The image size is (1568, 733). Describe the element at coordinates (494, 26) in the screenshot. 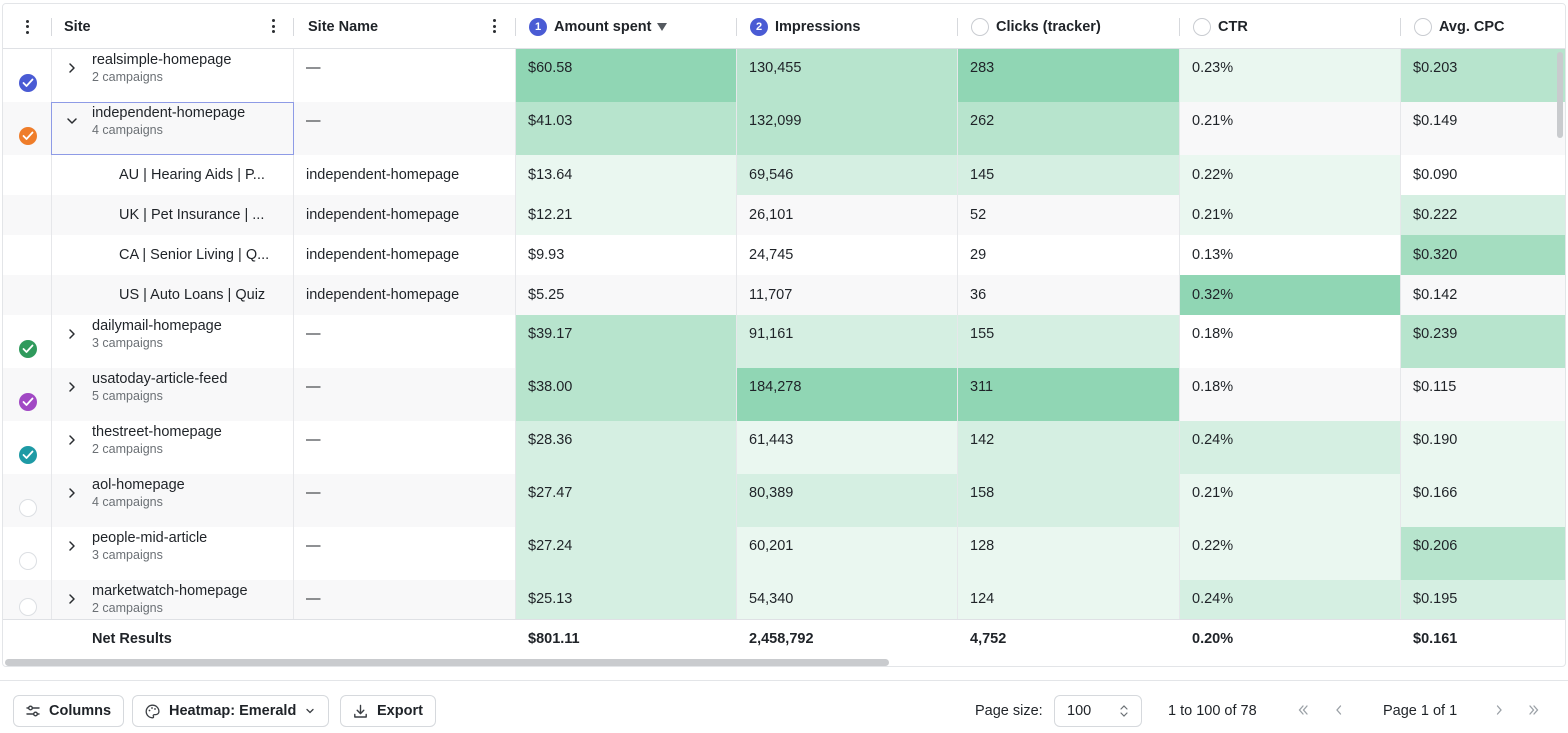

I see `site-name-column-menu-icon` at that location.